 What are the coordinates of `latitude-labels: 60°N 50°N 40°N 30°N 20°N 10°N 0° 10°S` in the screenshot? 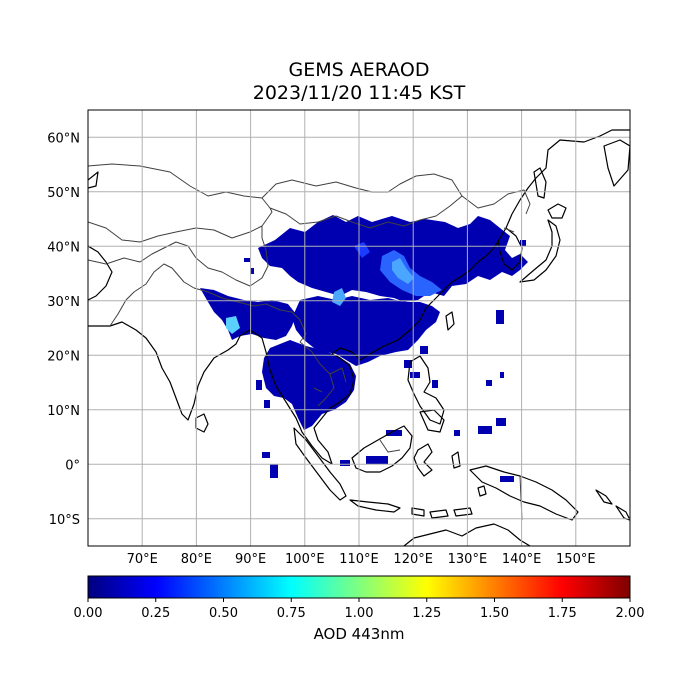 It's located at (63, 329).